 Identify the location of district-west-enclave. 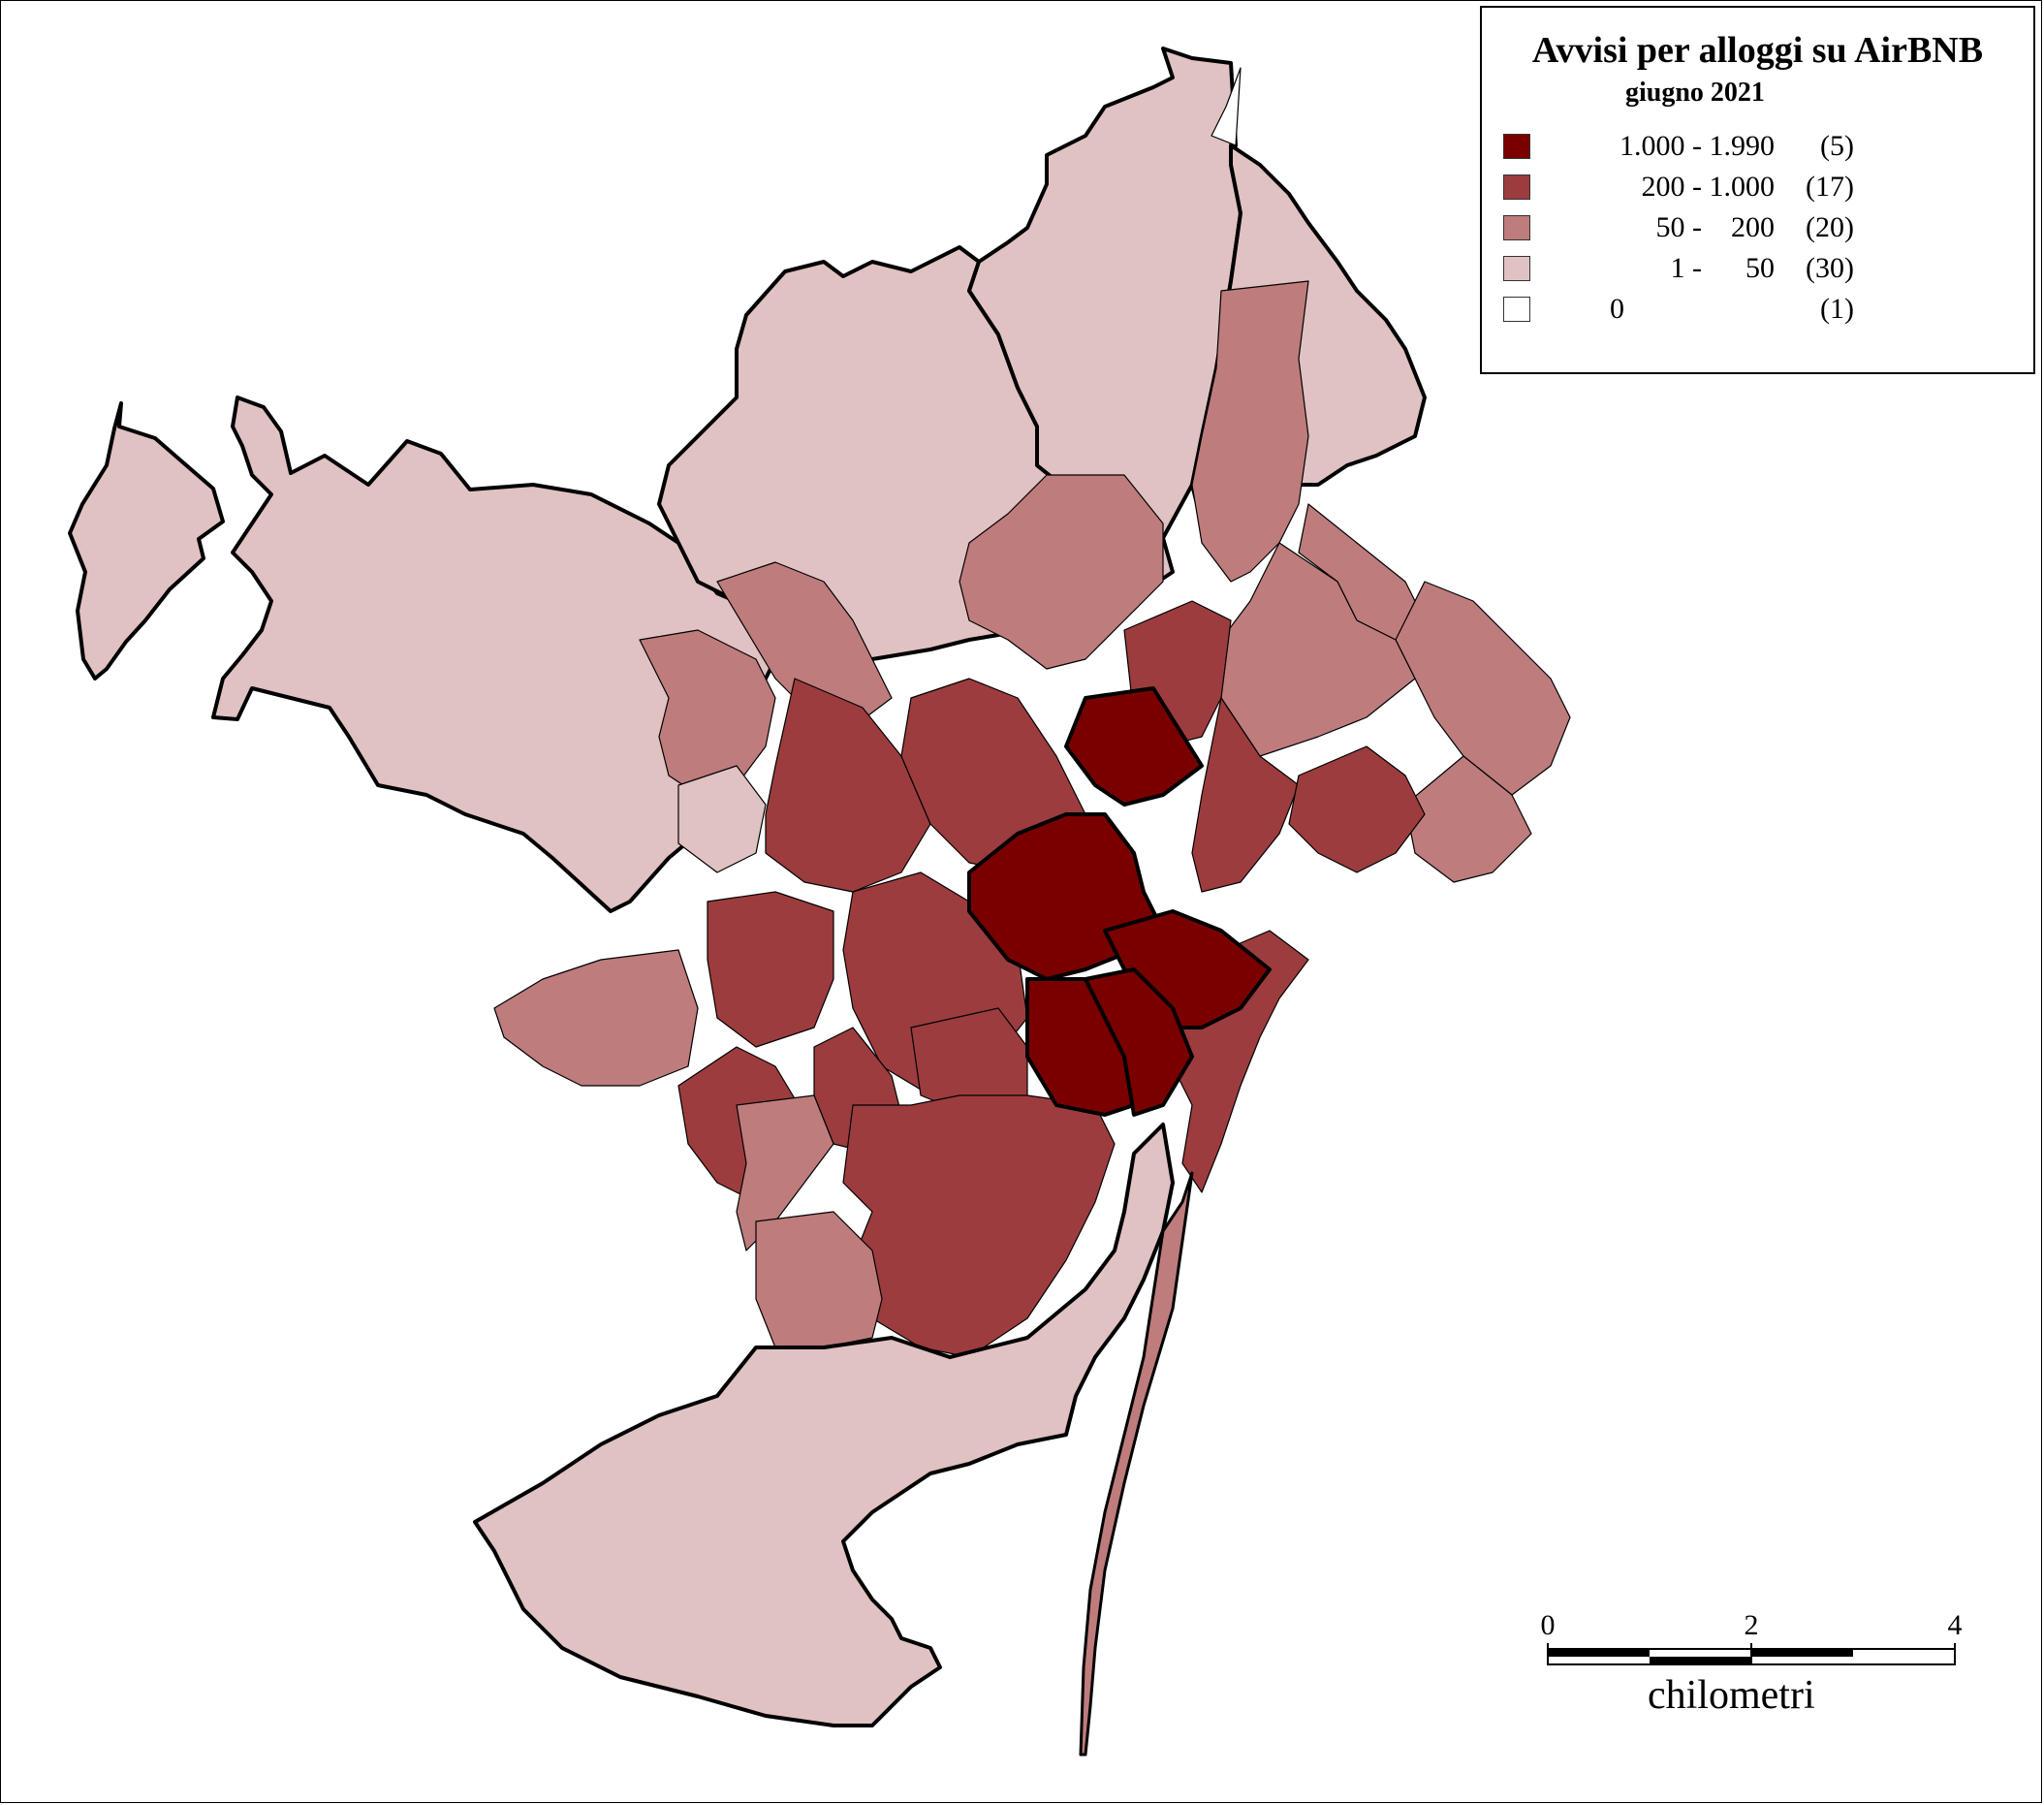
(146, 541).